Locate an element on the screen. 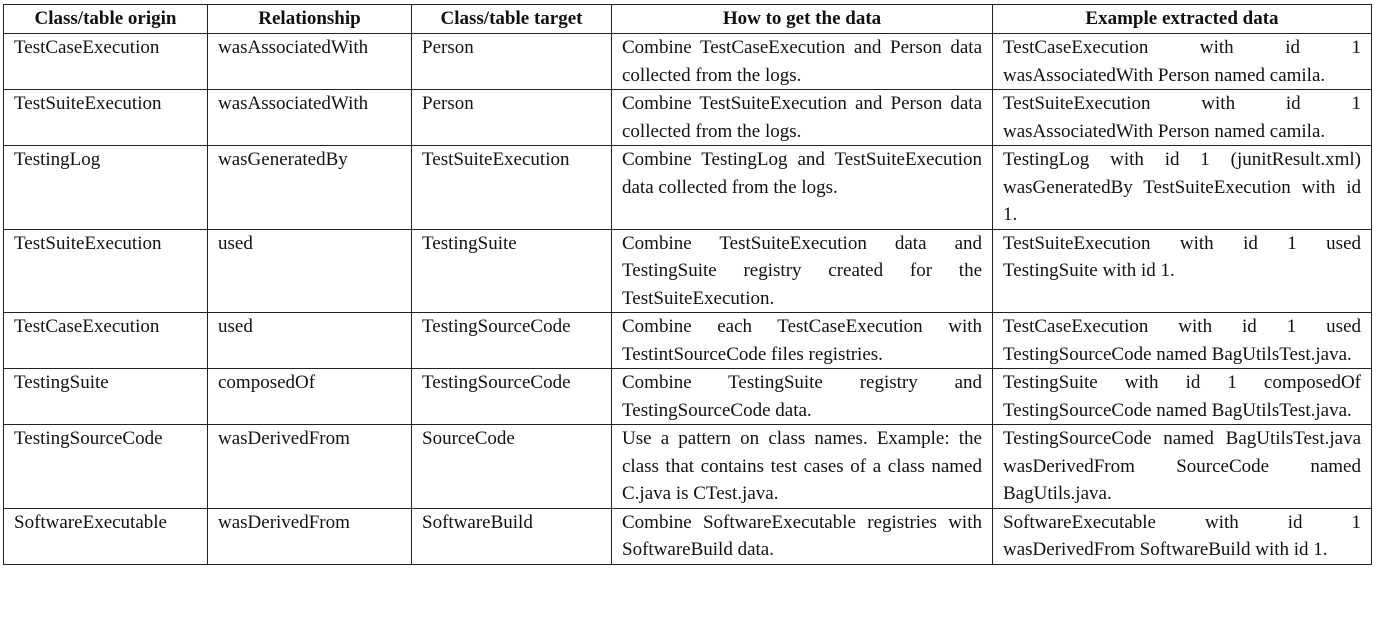  cell-origin: SoftwareExecutable is located at coordinates (105, 536).